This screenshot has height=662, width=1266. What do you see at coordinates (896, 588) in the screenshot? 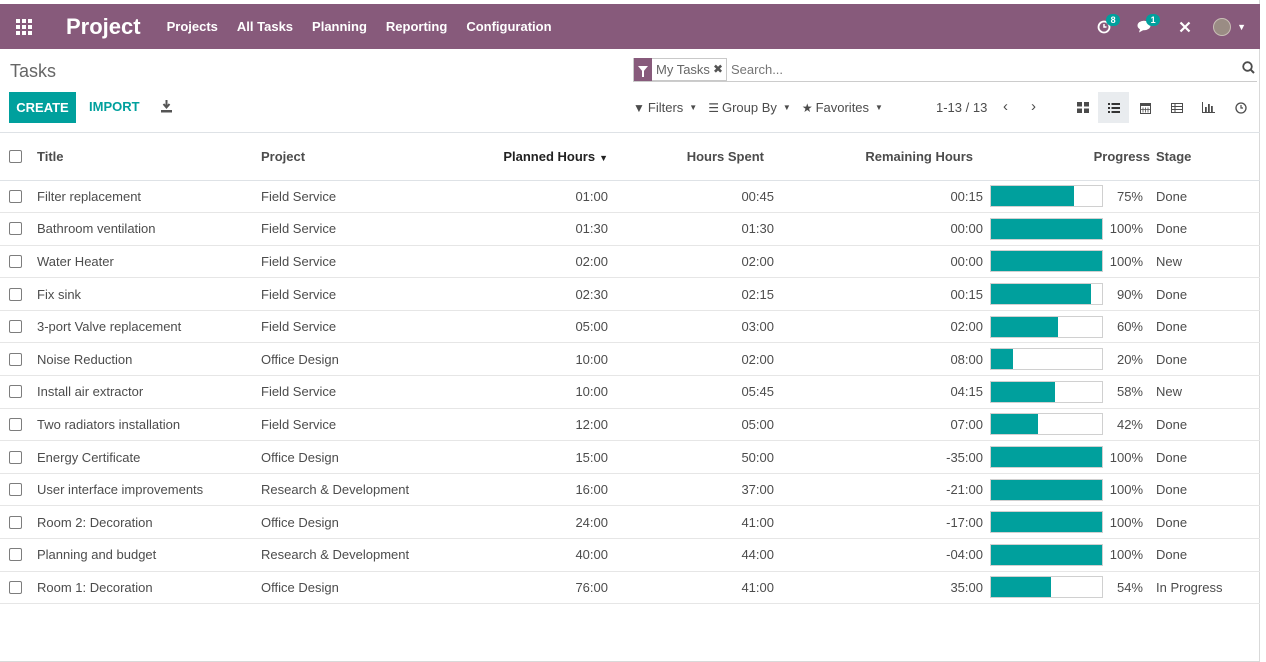
I see `task-remaining-hours: 35:00` at bounding box center [896, 588].